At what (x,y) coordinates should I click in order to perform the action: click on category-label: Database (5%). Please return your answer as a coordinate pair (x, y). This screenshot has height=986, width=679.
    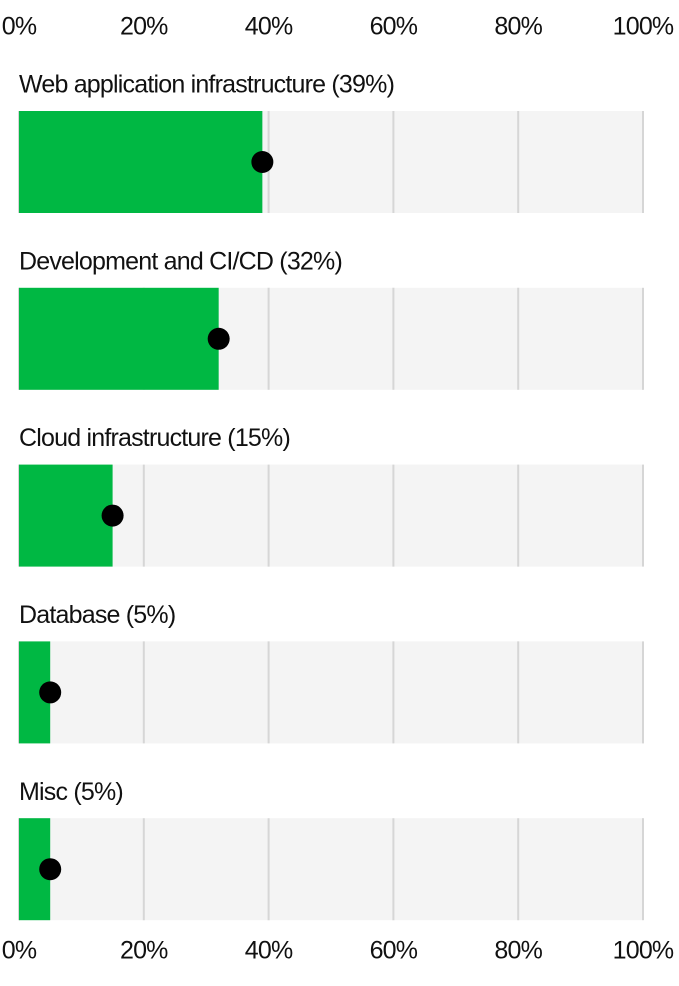
    Looking at the image, I should click on (97, 615).